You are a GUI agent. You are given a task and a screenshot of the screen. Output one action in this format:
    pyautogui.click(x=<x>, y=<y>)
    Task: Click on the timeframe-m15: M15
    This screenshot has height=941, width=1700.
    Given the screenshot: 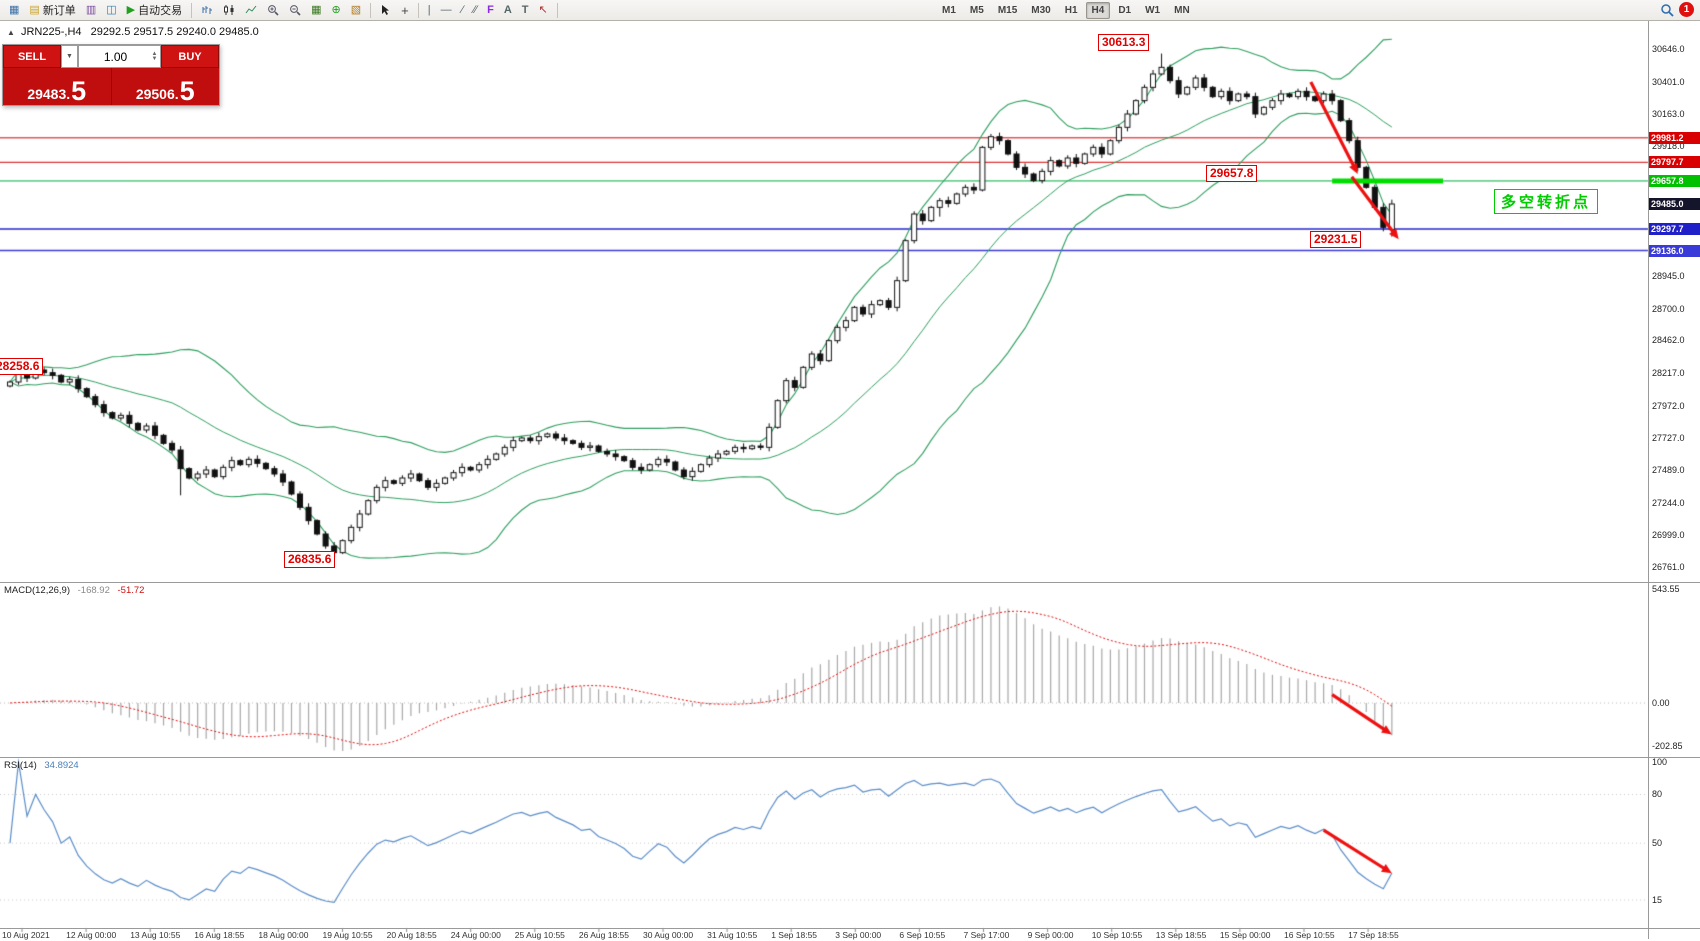 What is the action you would take?
    pyautogui.click(x=1007, y=10)
    